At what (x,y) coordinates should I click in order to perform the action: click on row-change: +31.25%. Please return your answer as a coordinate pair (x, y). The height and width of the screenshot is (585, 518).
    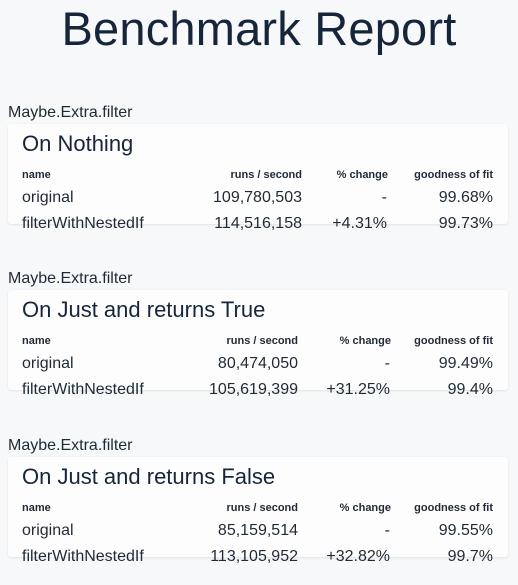
    Looking at the image, I should click on (358, 389).